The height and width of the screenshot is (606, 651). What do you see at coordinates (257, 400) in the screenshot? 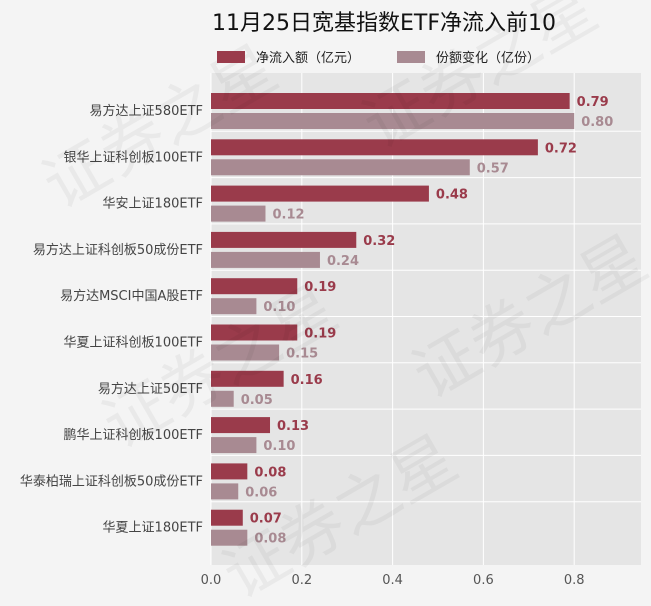
I see `value-label-share-change: 0.05` at bounding box center [257, 400].